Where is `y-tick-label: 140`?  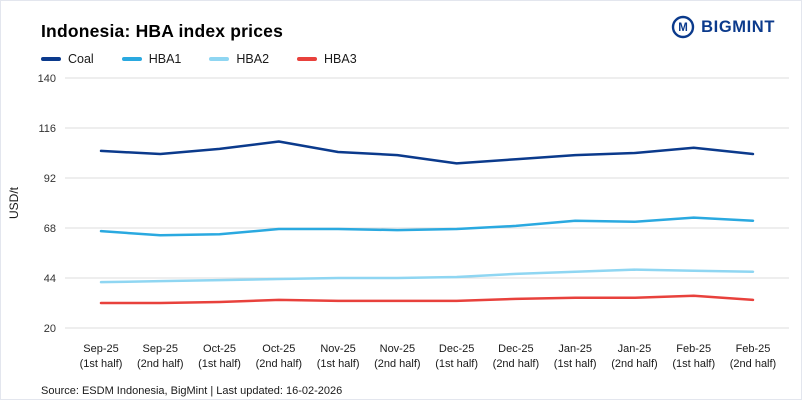
y-tick-label: 140 is located at coordinates (47, 79).